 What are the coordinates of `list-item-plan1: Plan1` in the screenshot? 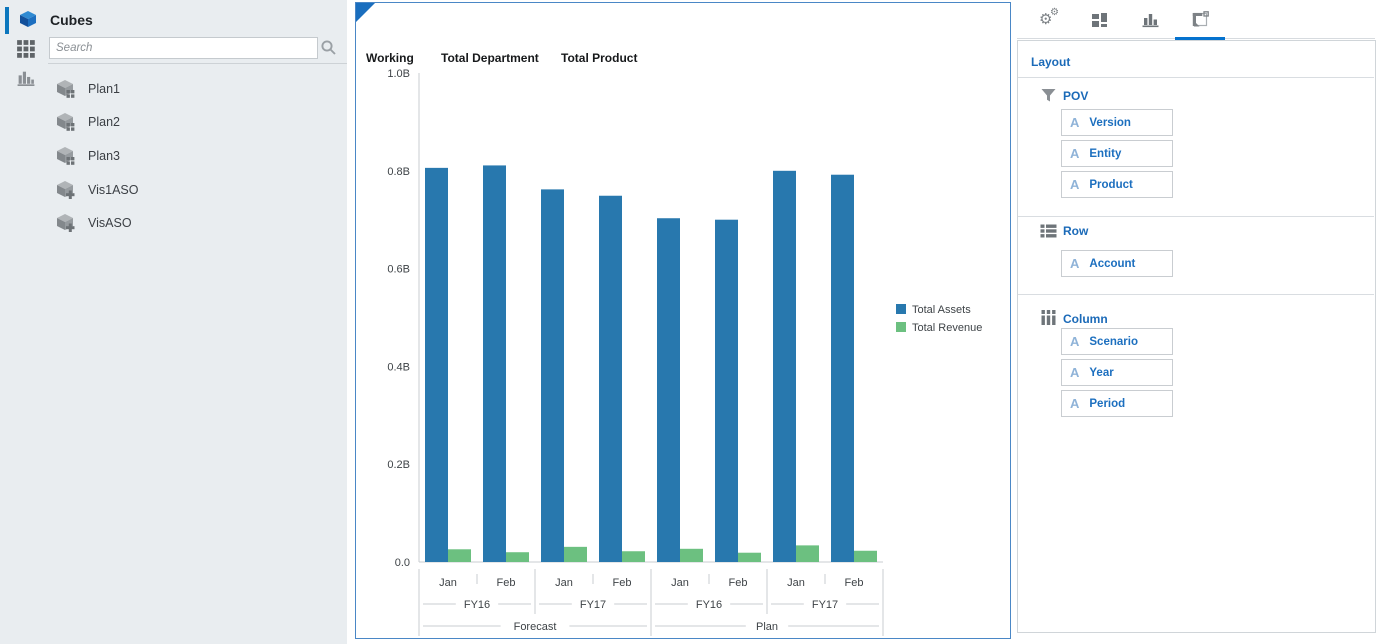 It's located at (191, 89).